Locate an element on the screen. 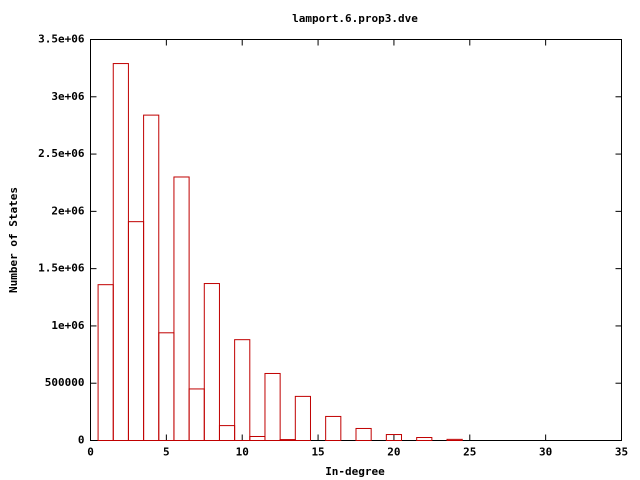 This screenshot has height=480, width=640. x-tick-label: 30 is located at coordinates (545, 452).